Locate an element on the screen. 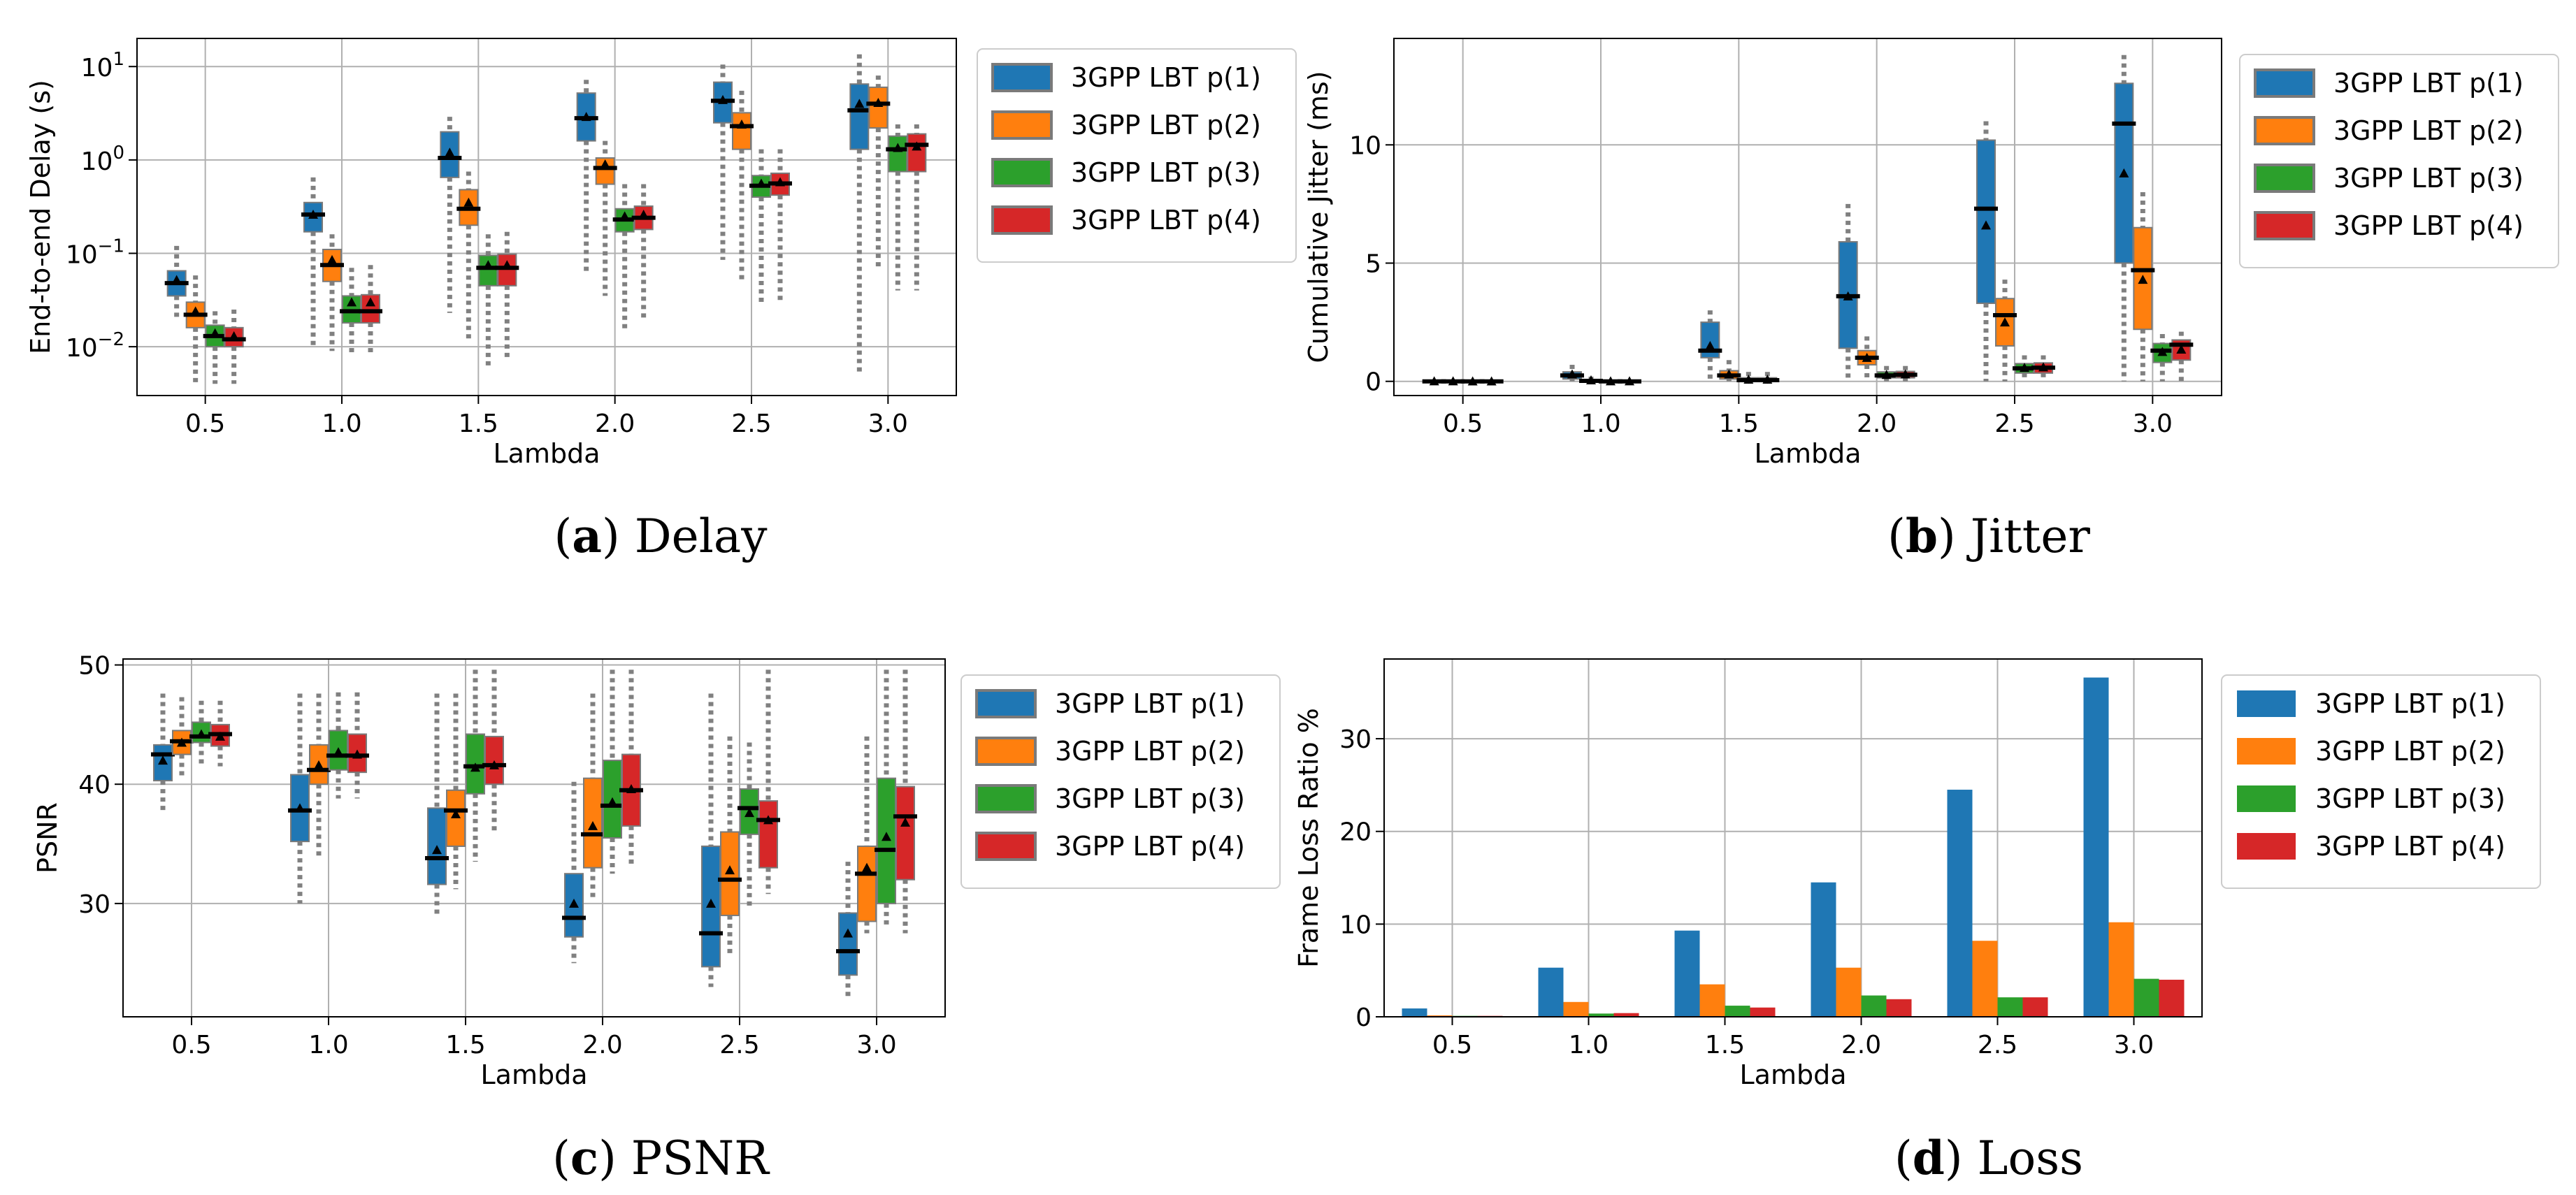 The width and height of the screenshot is (2576, 1195). x-tick-label: 2.0 is located at coordinates (602, 1045).